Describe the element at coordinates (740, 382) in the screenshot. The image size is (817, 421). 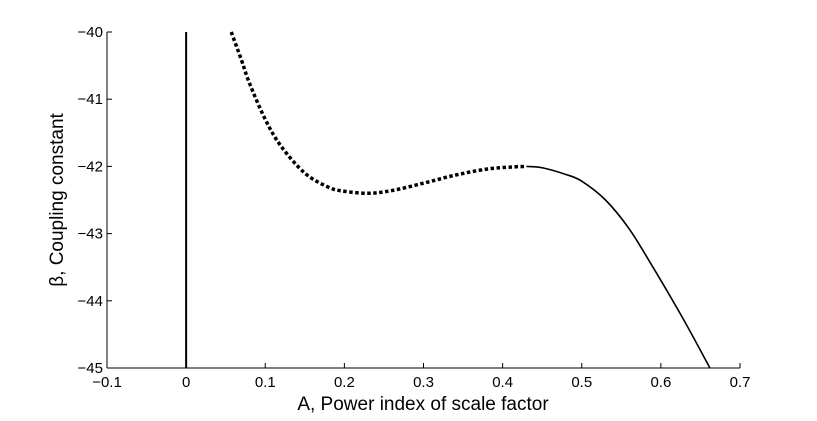
I see `x-tick-label: 0.7` at that location.